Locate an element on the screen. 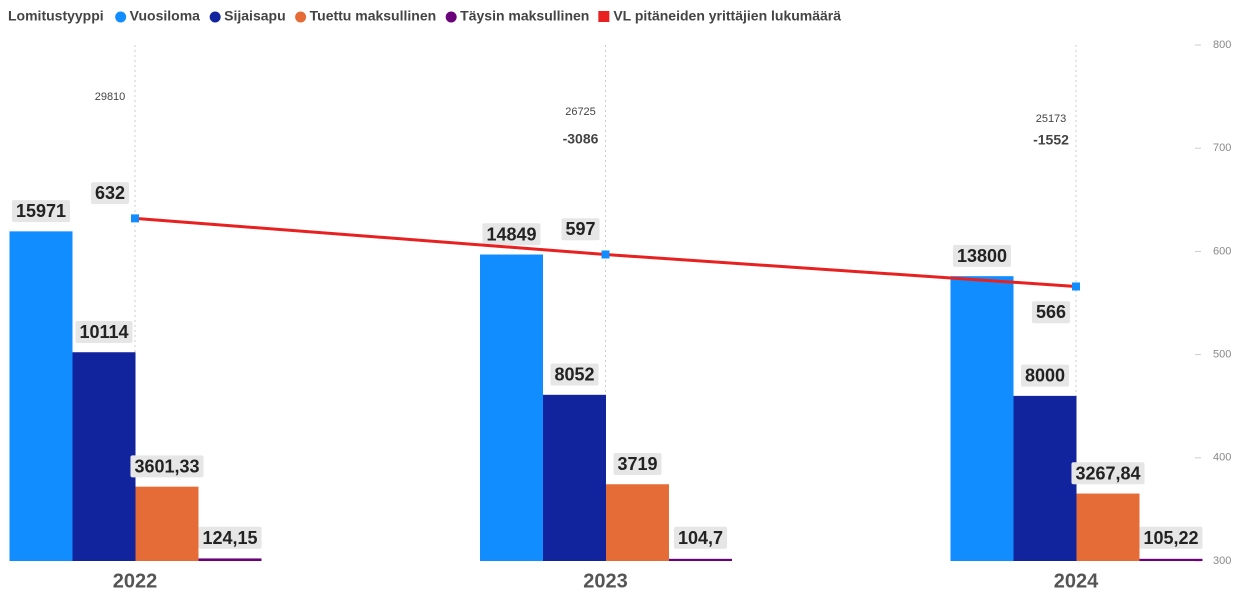 The image size is (1239, 595). change-label: -3086 is located at coordinates (581, 139).